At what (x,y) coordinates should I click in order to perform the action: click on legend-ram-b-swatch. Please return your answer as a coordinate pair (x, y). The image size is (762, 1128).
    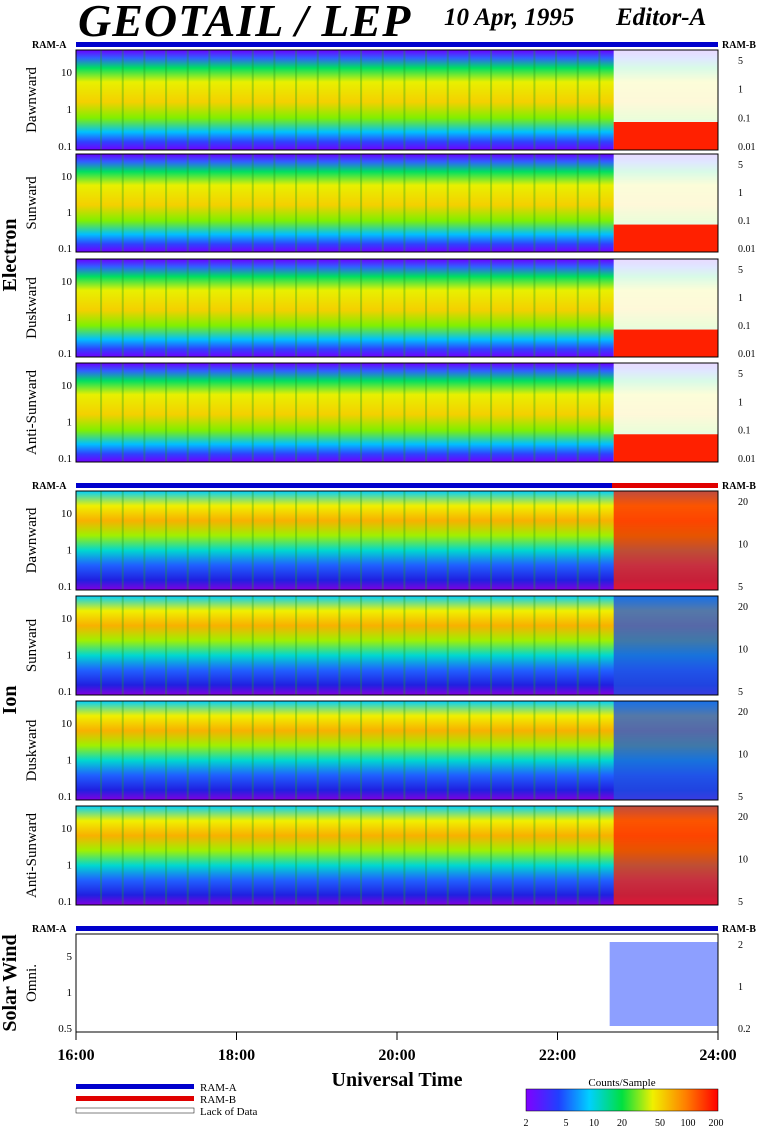
    Looking at the image, I should click on (135, 1098).